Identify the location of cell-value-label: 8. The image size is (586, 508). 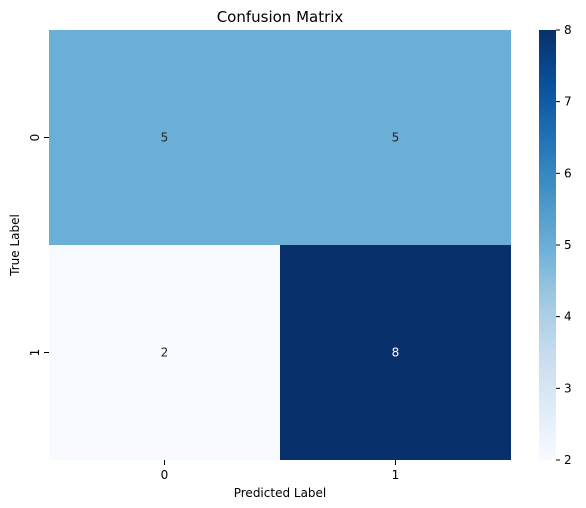
(396, 353).